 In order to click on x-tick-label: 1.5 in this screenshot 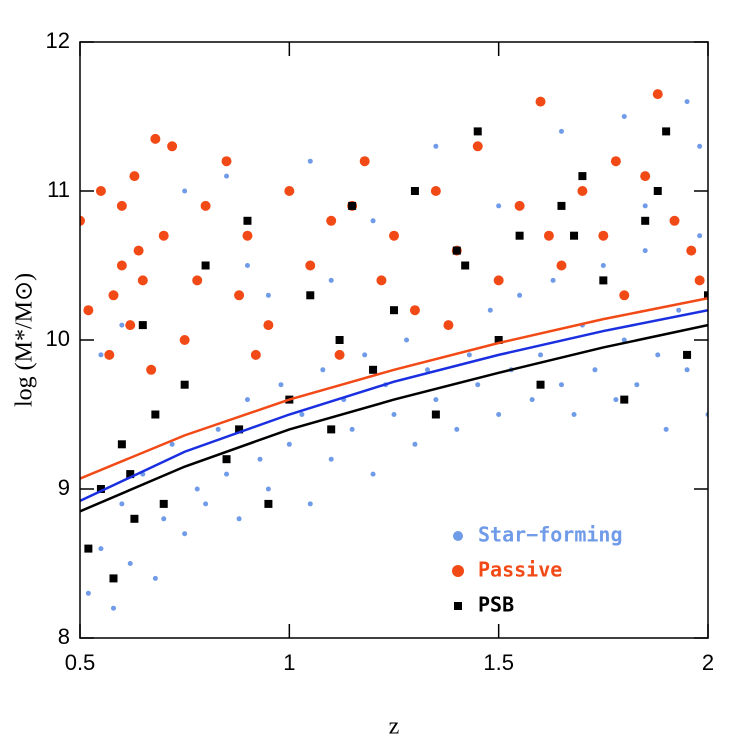, I will do `click(498, 662)`.